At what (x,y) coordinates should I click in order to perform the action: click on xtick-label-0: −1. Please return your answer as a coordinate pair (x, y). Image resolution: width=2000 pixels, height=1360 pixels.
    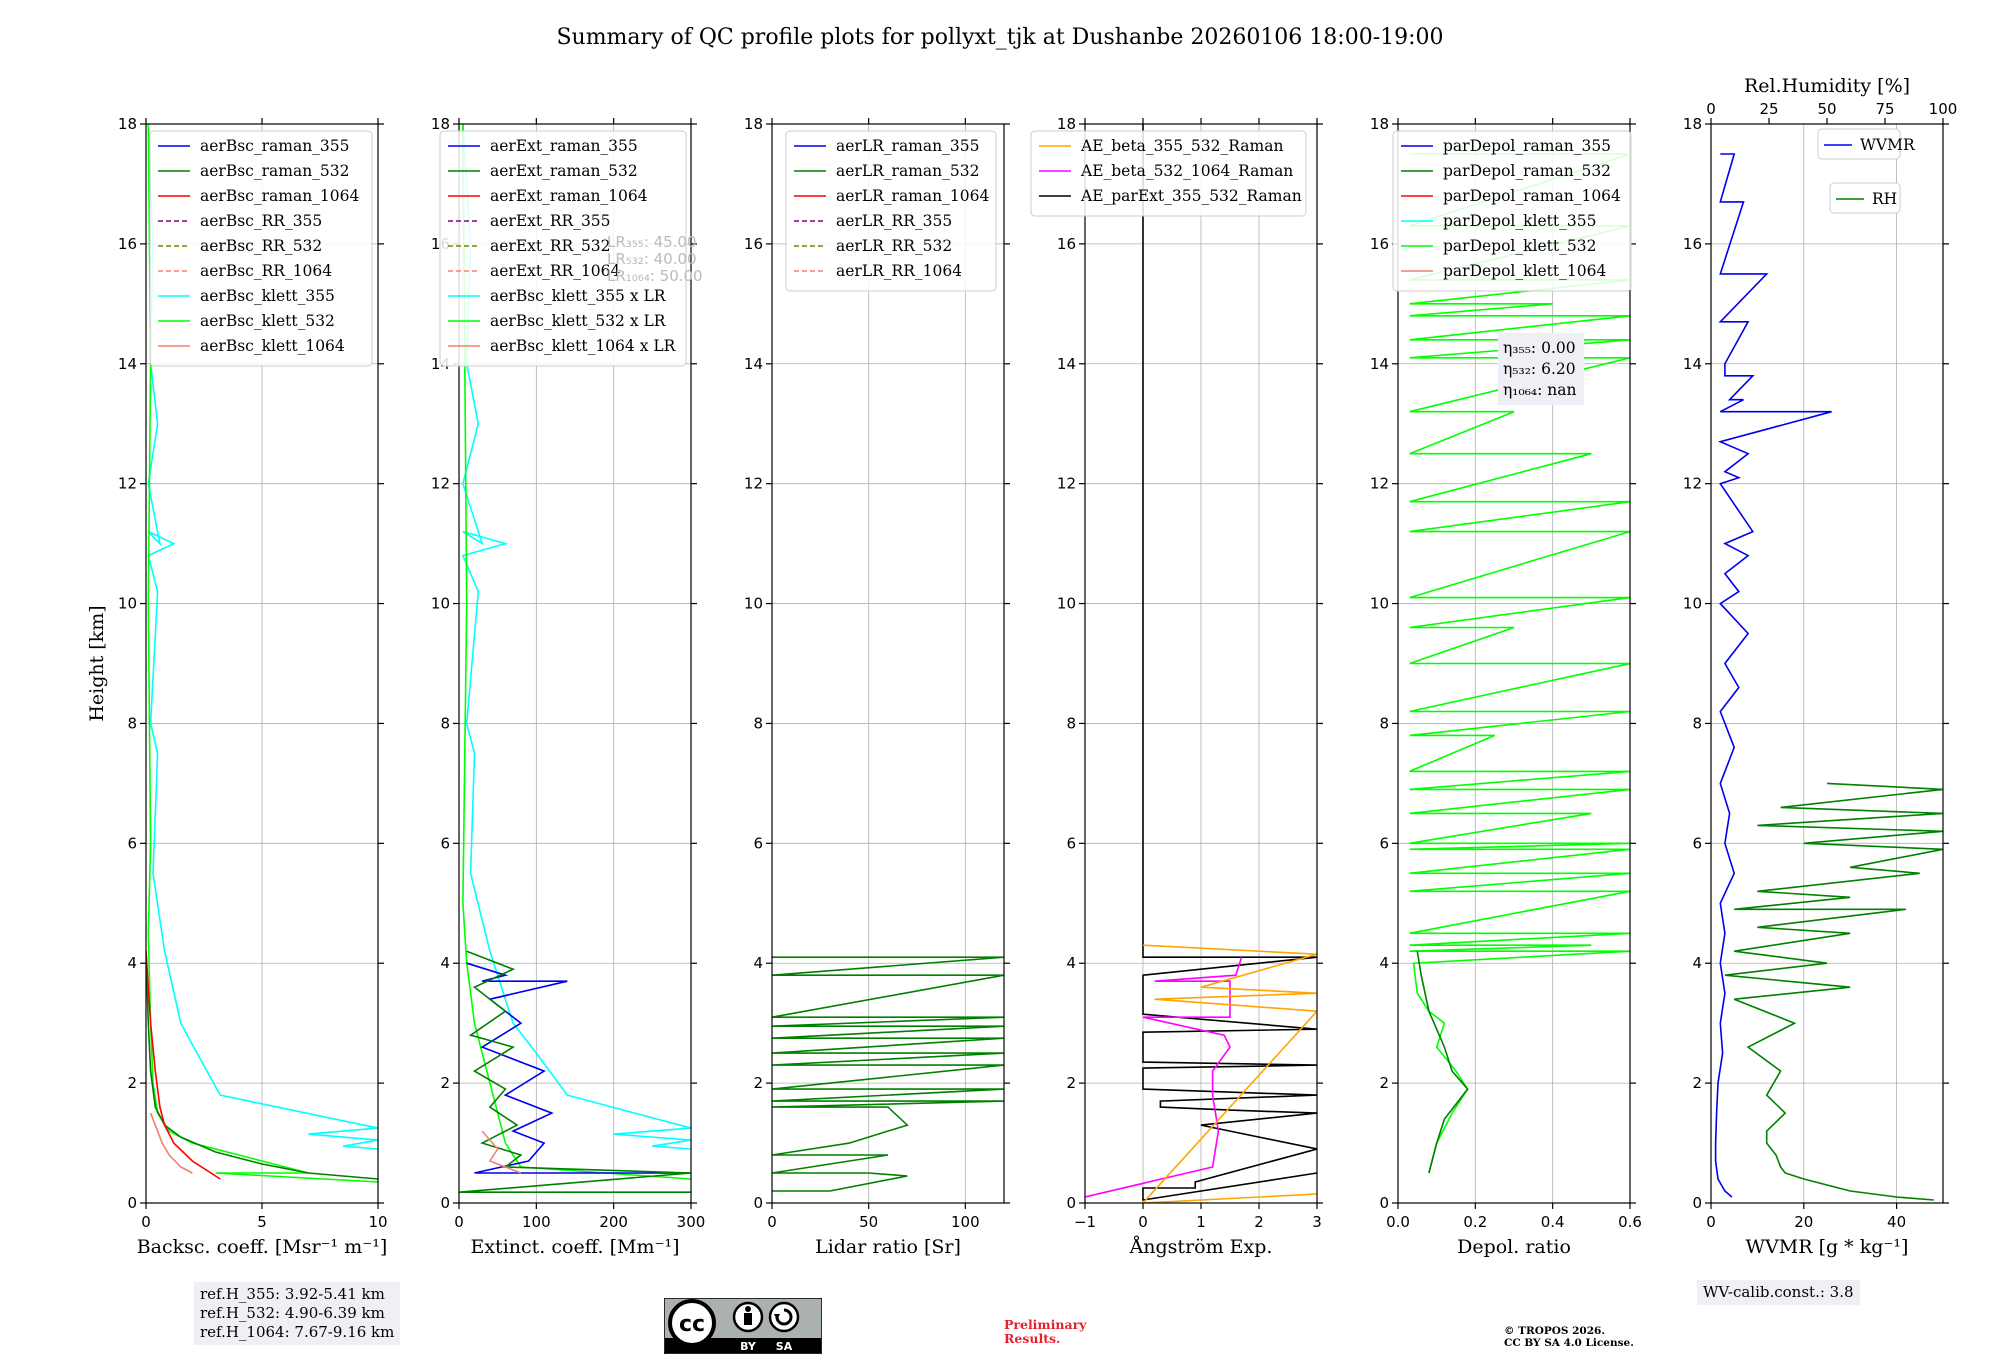
    Looking at the image, I should click on (1085, 1222).